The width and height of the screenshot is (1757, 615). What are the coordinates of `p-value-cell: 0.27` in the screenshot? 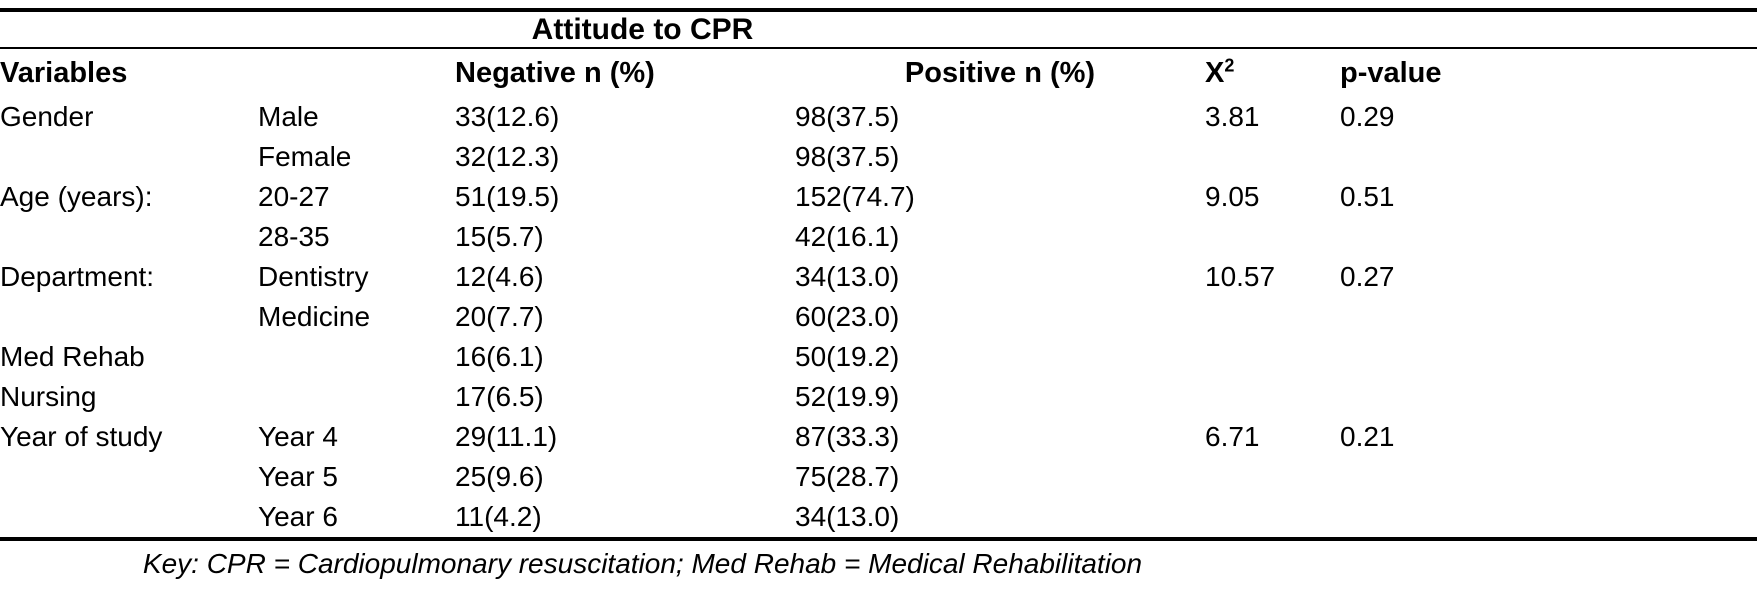 It's located at (1367, 276).